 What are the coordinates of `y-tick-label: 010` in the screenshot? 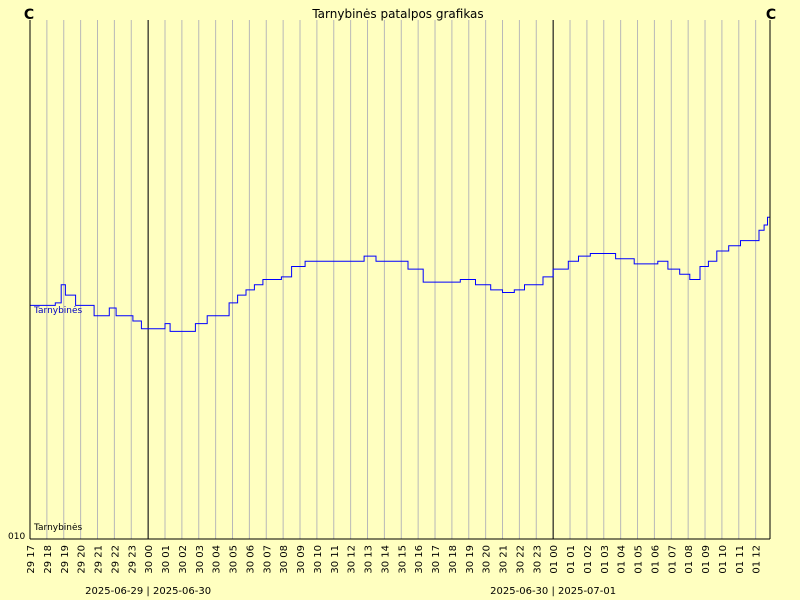 It's located at (16, 537).